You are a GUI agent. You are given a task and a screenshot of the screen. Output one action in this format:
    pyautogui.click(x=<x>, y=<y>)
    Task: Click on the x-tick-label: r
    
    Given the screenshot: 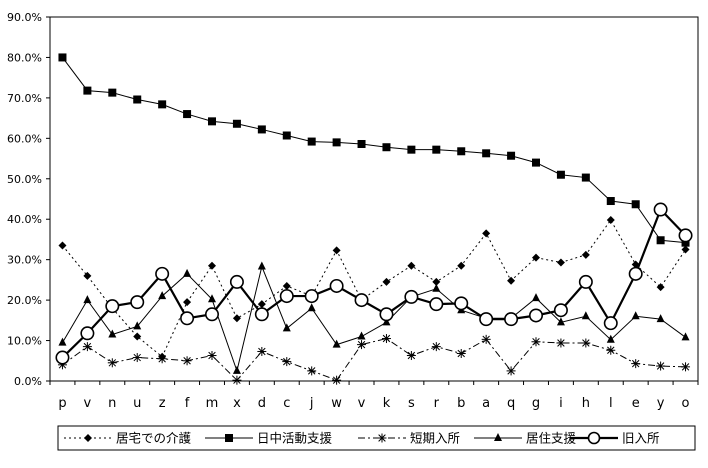 What is the action you would take?
    pyautogui.click(x=437, y=403)
    